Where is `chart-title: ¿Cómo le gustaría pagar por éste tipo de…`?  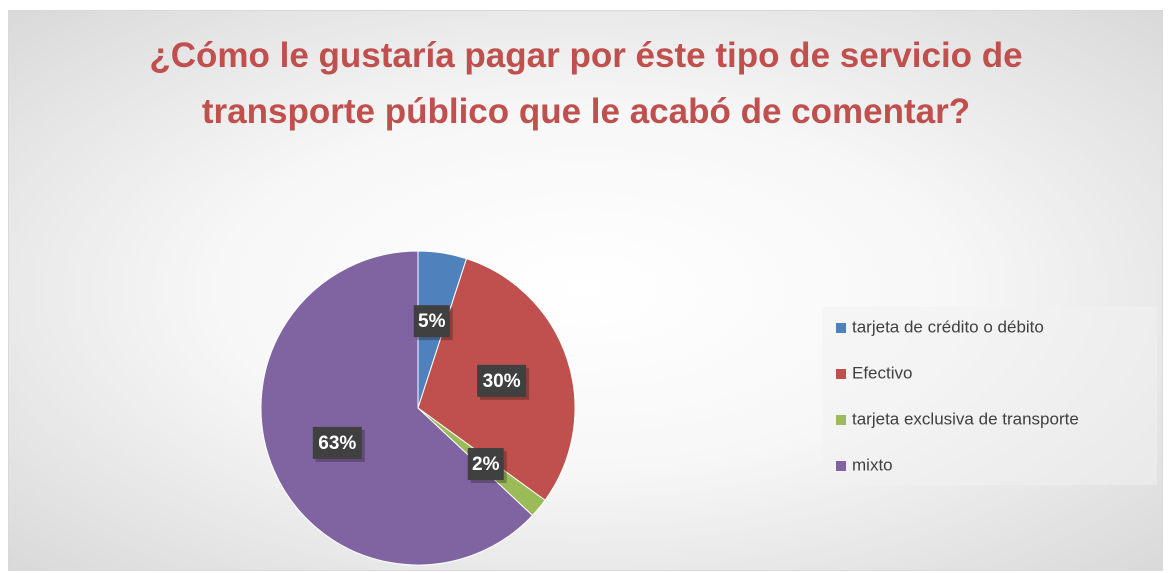 chart-title: ¿Cómo le gustaría pagar por éste tipo de… is located at coordinates (586, 83).